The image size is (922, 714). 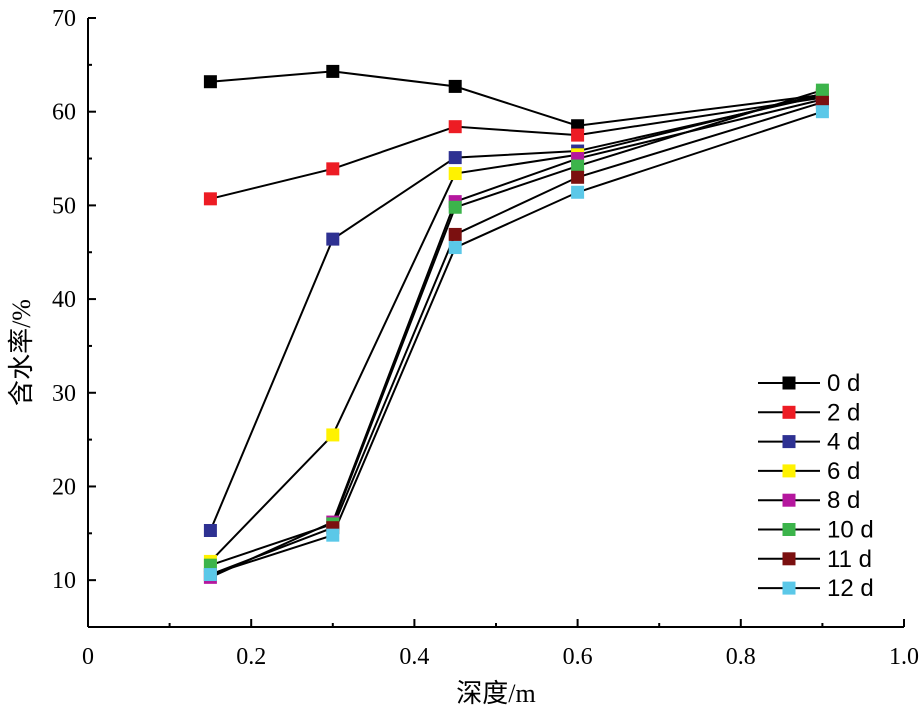 What do you see at coordinates (21, 352) in the screenshot?
I see `y-axis-title: 含水率/%` at bounding box center [21, 352].